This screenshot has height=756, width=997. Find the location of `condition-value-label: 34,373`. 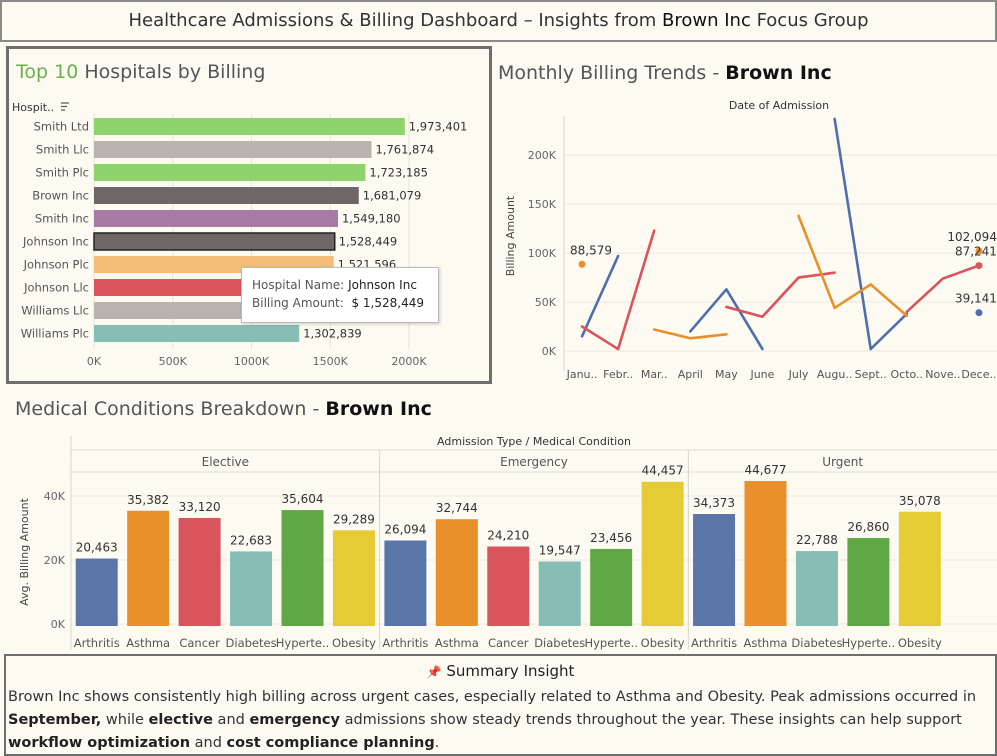

condition-value-label: 34,373 is located at coordinates (714, 503).